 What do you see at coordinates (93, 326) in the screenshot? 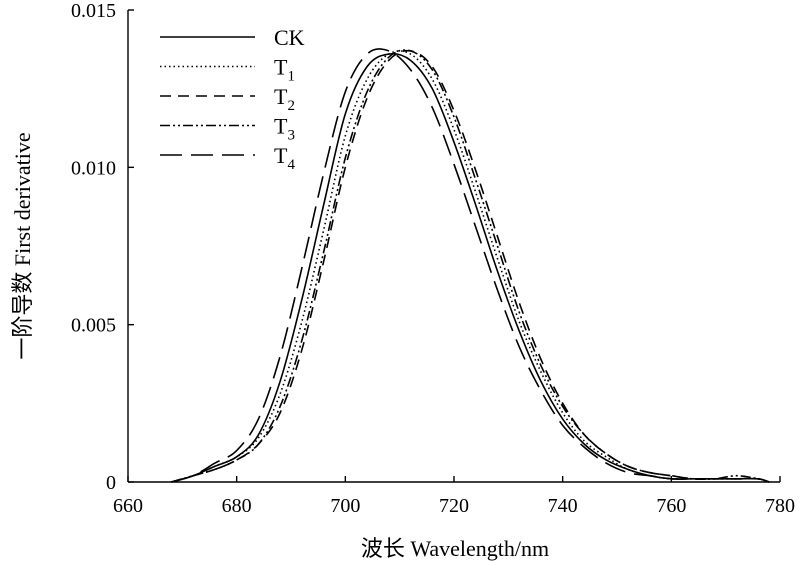
I see `y-tick-label: 0.005` at bounding box center [93, 326].